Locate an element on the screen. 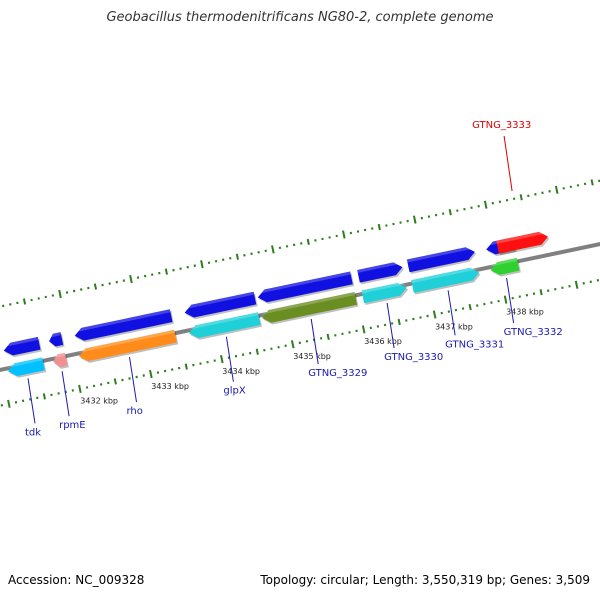 This screenshot has width=600, height=600. gene-label-rpmE: rpmE is located at coordinates (72, 425).